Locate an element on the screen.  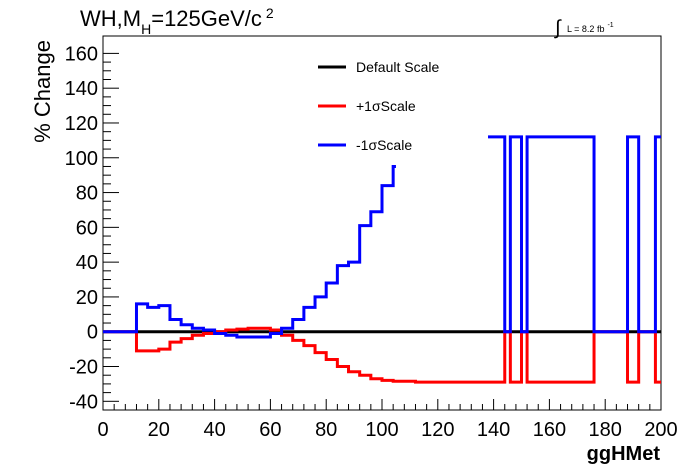
lumi-integral: ∫ is located at coordinates (558, 28).